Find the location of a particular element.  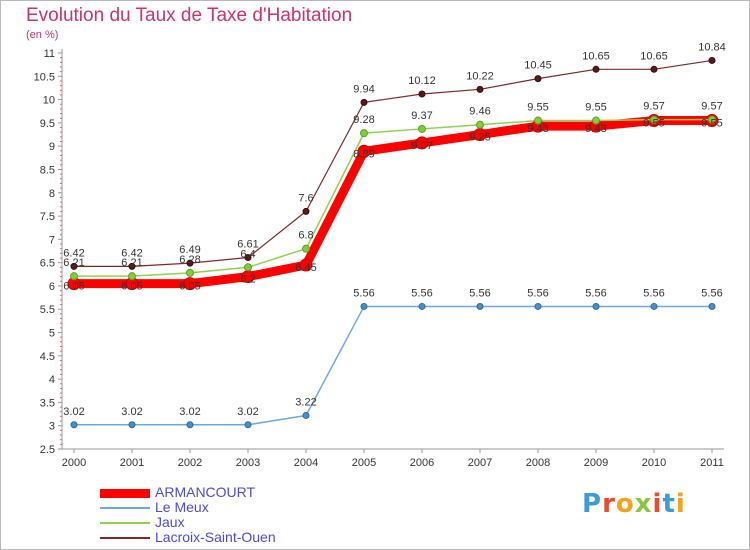

y-tick-label: 4 is located at coordinates (52, 380).